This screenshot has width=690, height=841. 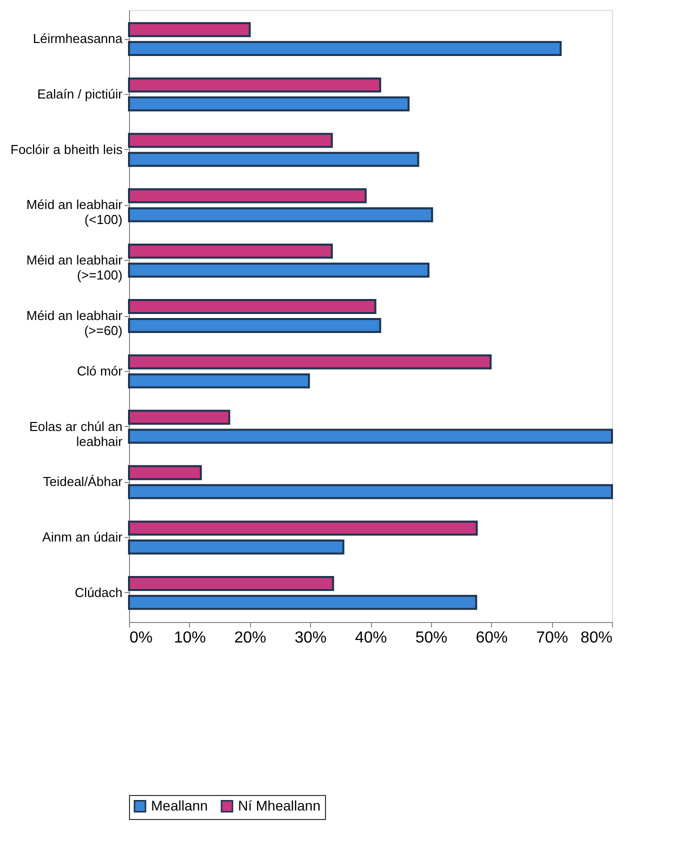 I want to click on x-tick-label: 30%, so click(x=310, y=638).